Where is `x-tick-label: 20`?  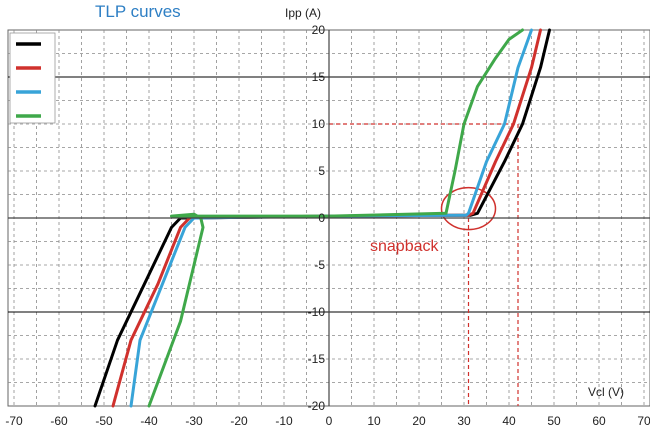 x-tick-label: 20 is located at coordinates (419, 421).